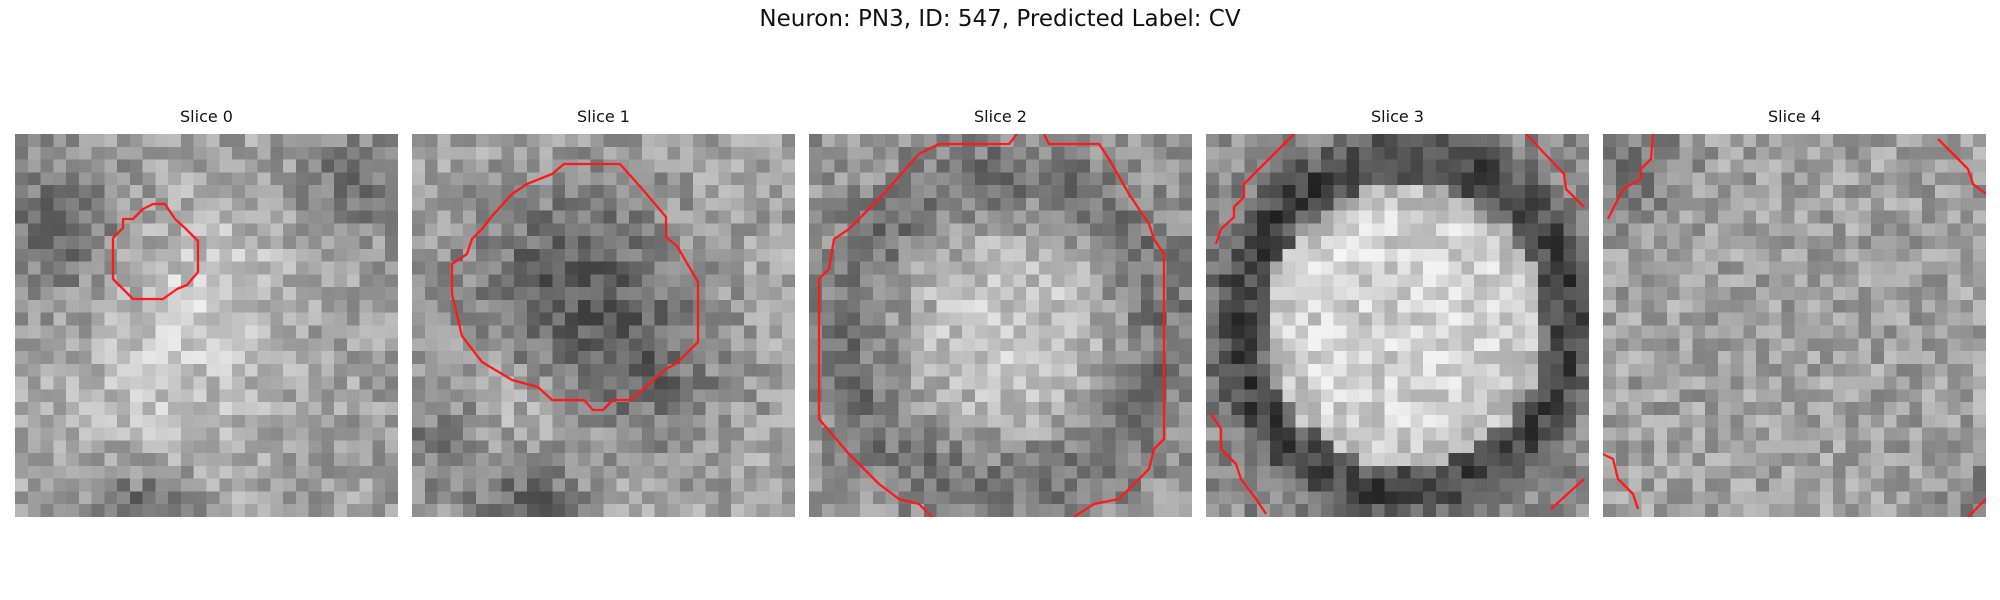  I want to click on slice-panel-3: Slice 3, so click(1397, 312).